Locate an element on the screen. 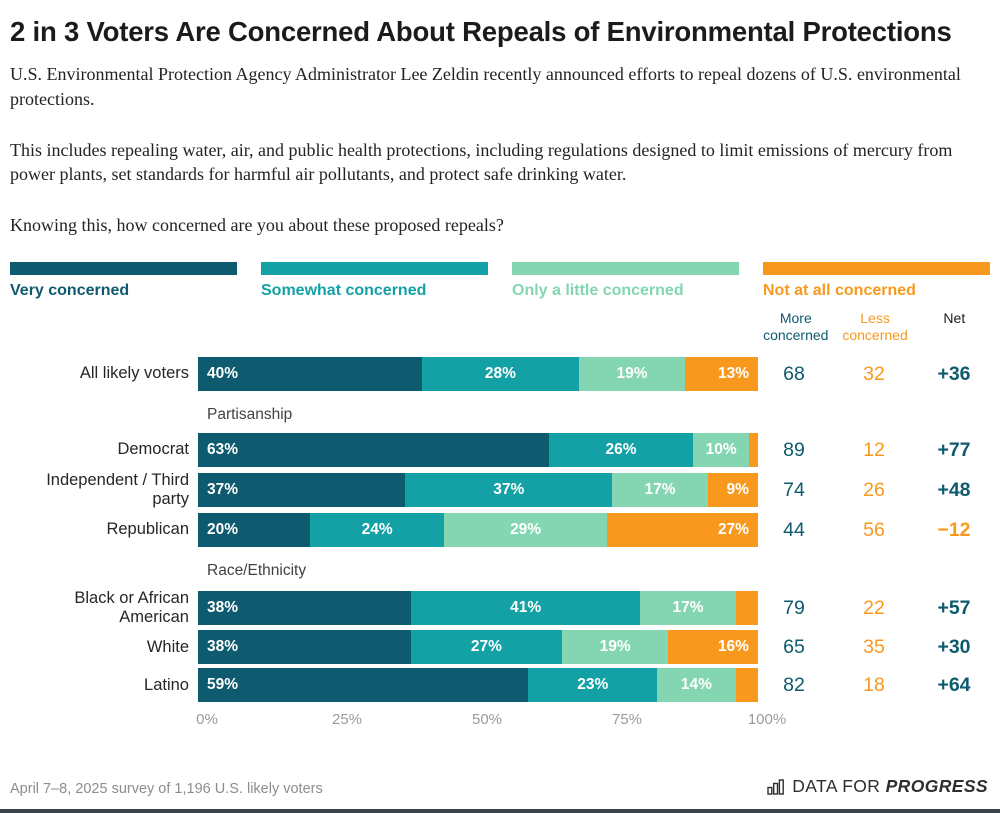 The height and width of the screenshot is (813, 1000). bar-segment-not-at-all-concerned: 9% is located at coordinates (732, 489).